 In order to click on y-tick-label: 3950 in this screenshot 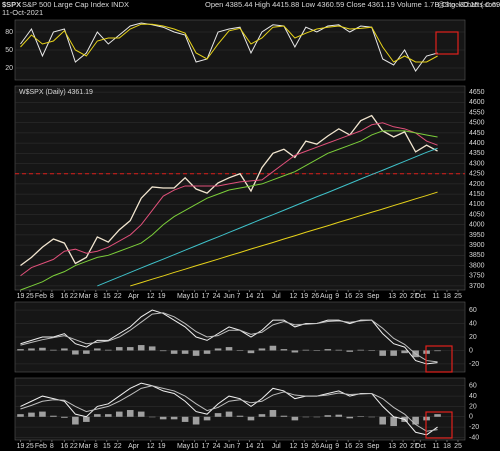, I will do `click(477, 235)`.